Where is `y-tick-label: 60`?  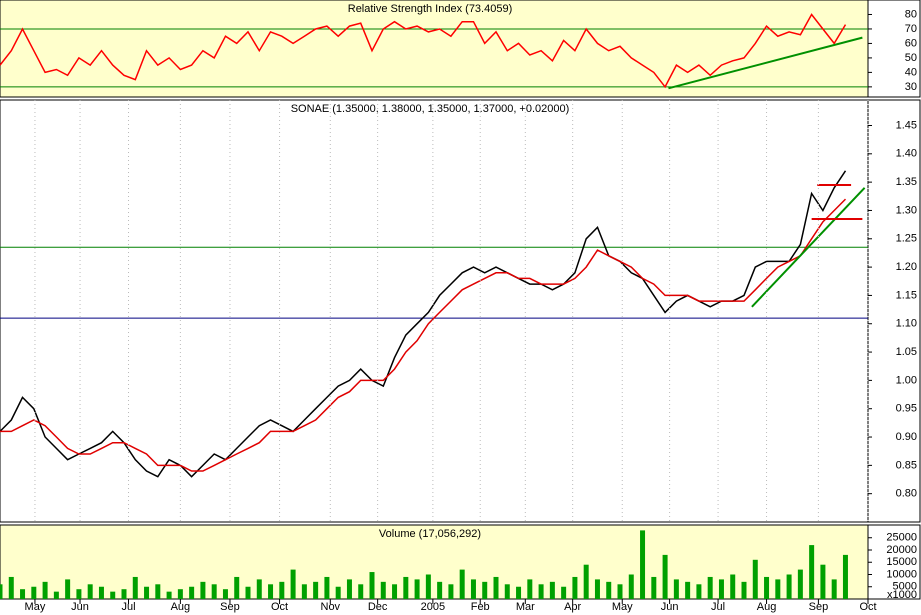 y-tick-label: 60 is located at coordinates (911, 43).